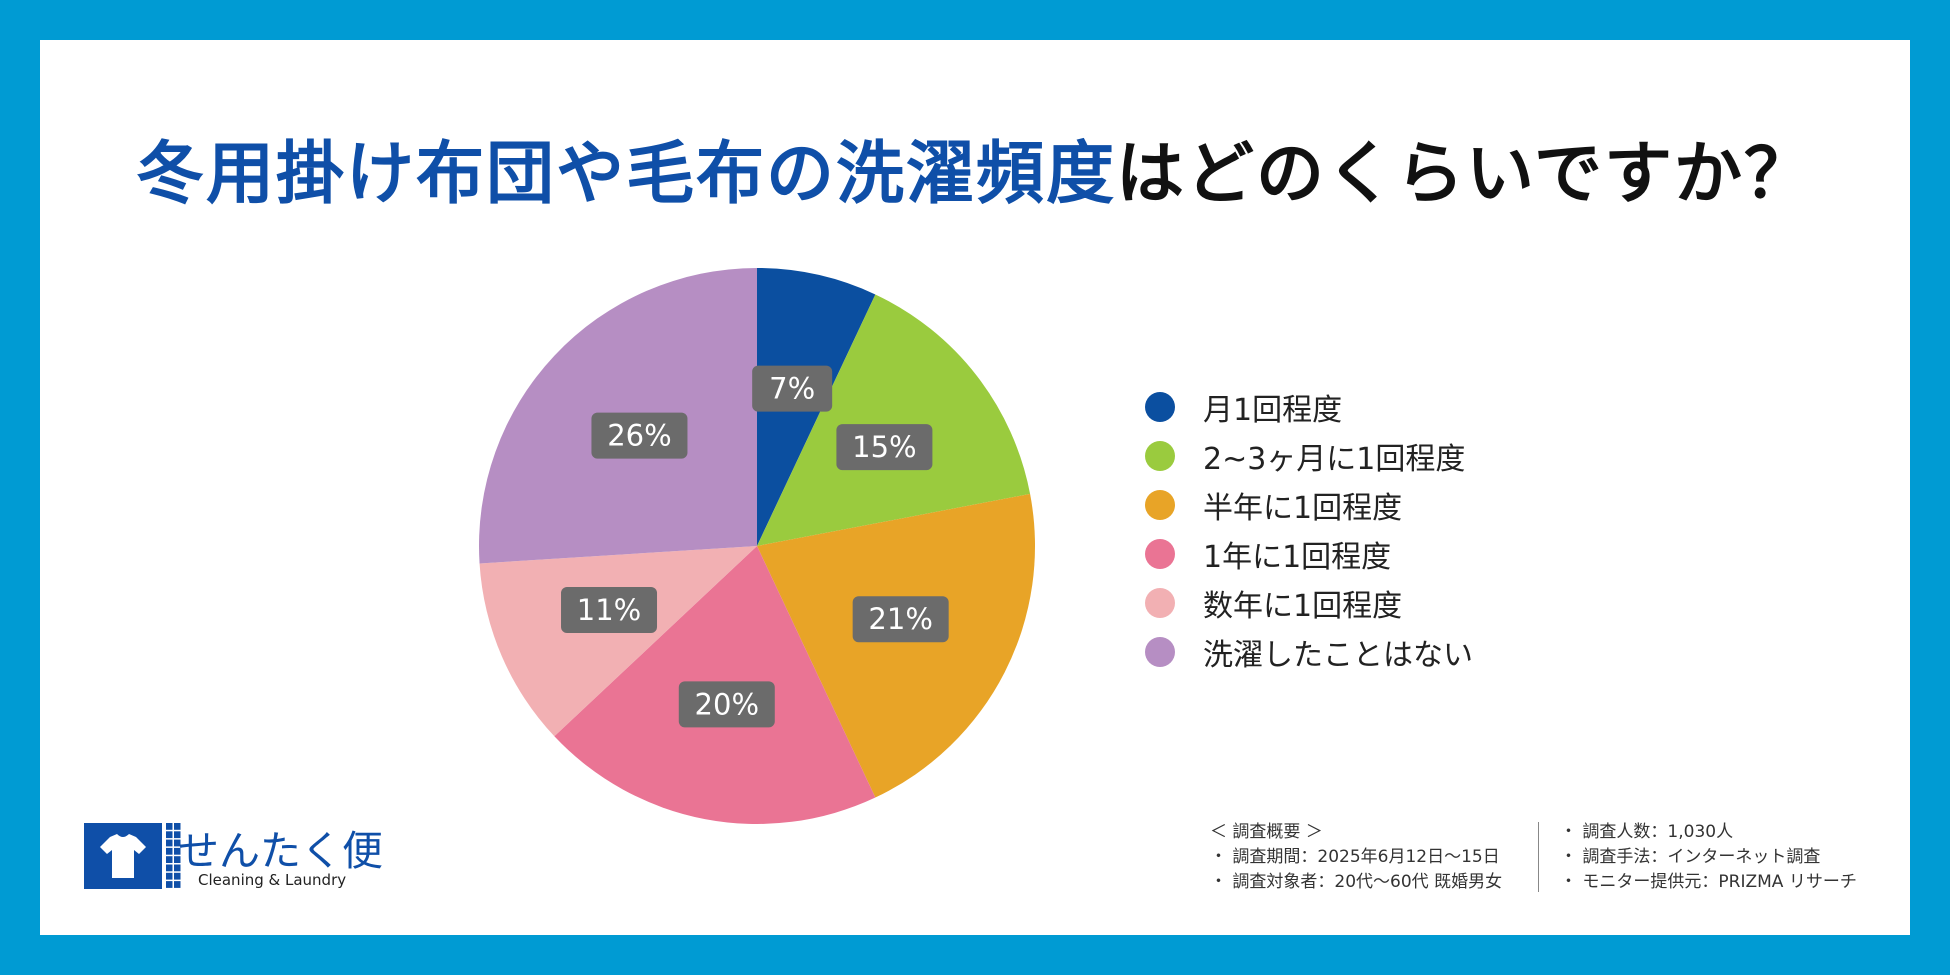 This screenshot has height=975, width=1950. What do you see at coordinates (1338, 655) in the screenshot?
I see `legend-label: 洗濯したことはない` at bounding box center [1338, 655].